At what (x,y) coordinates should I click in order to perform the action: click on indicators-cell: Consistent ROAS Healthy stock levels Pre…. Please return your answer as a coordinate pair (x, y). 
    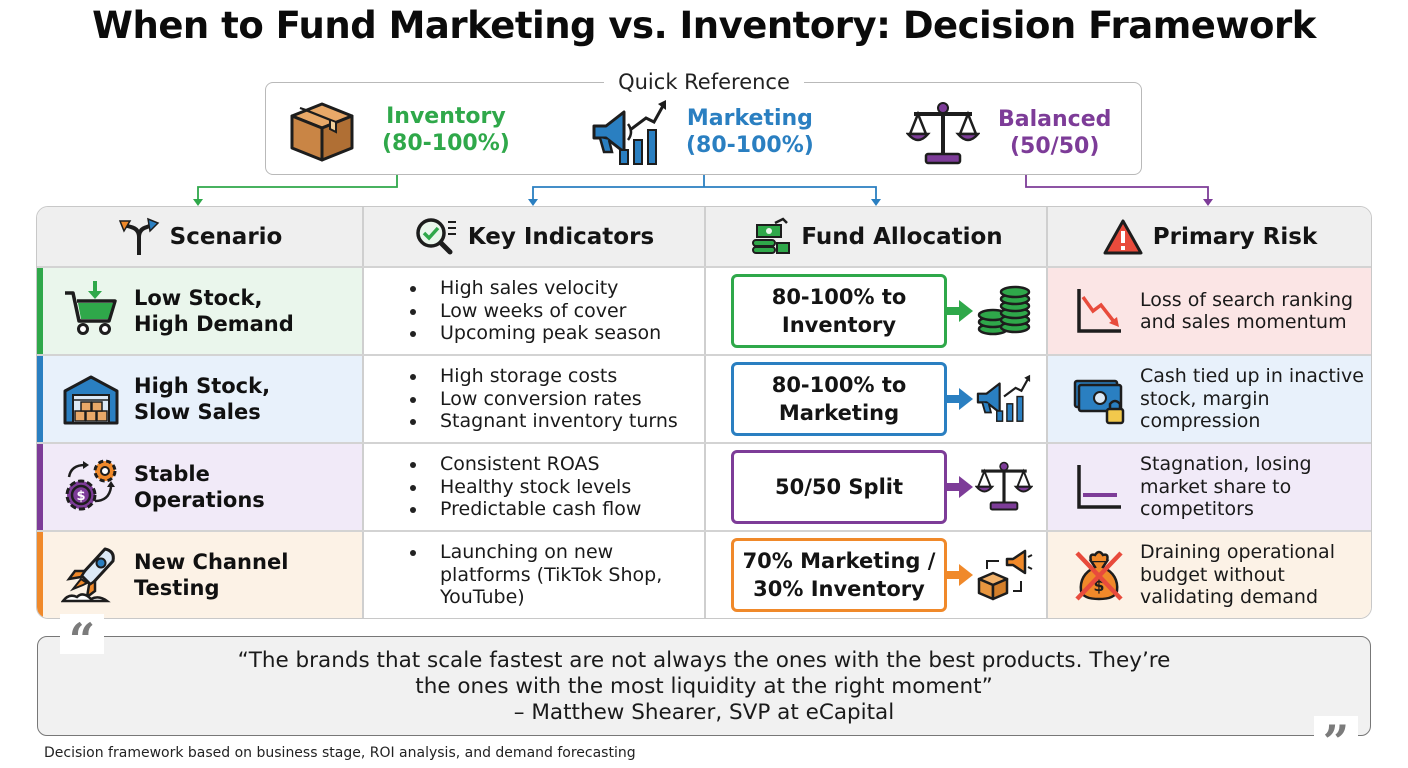
    Looking at the image, I should click on (534, 487).